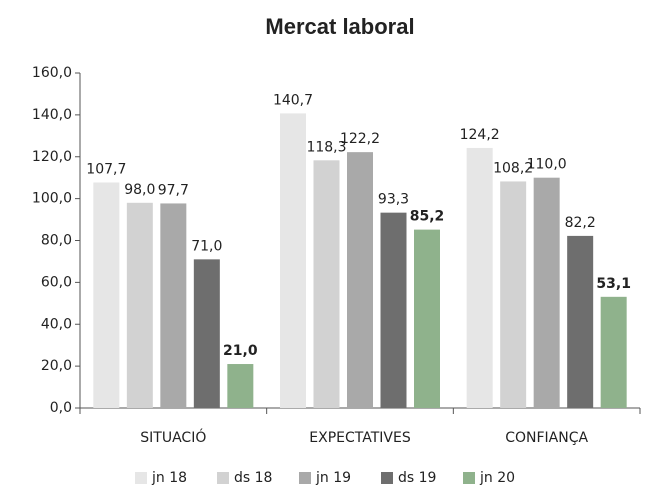  What do you see at coordinates (293, 100) in the screenshot?
I see `value-label: 140,7` at bounding box center [293, 100].